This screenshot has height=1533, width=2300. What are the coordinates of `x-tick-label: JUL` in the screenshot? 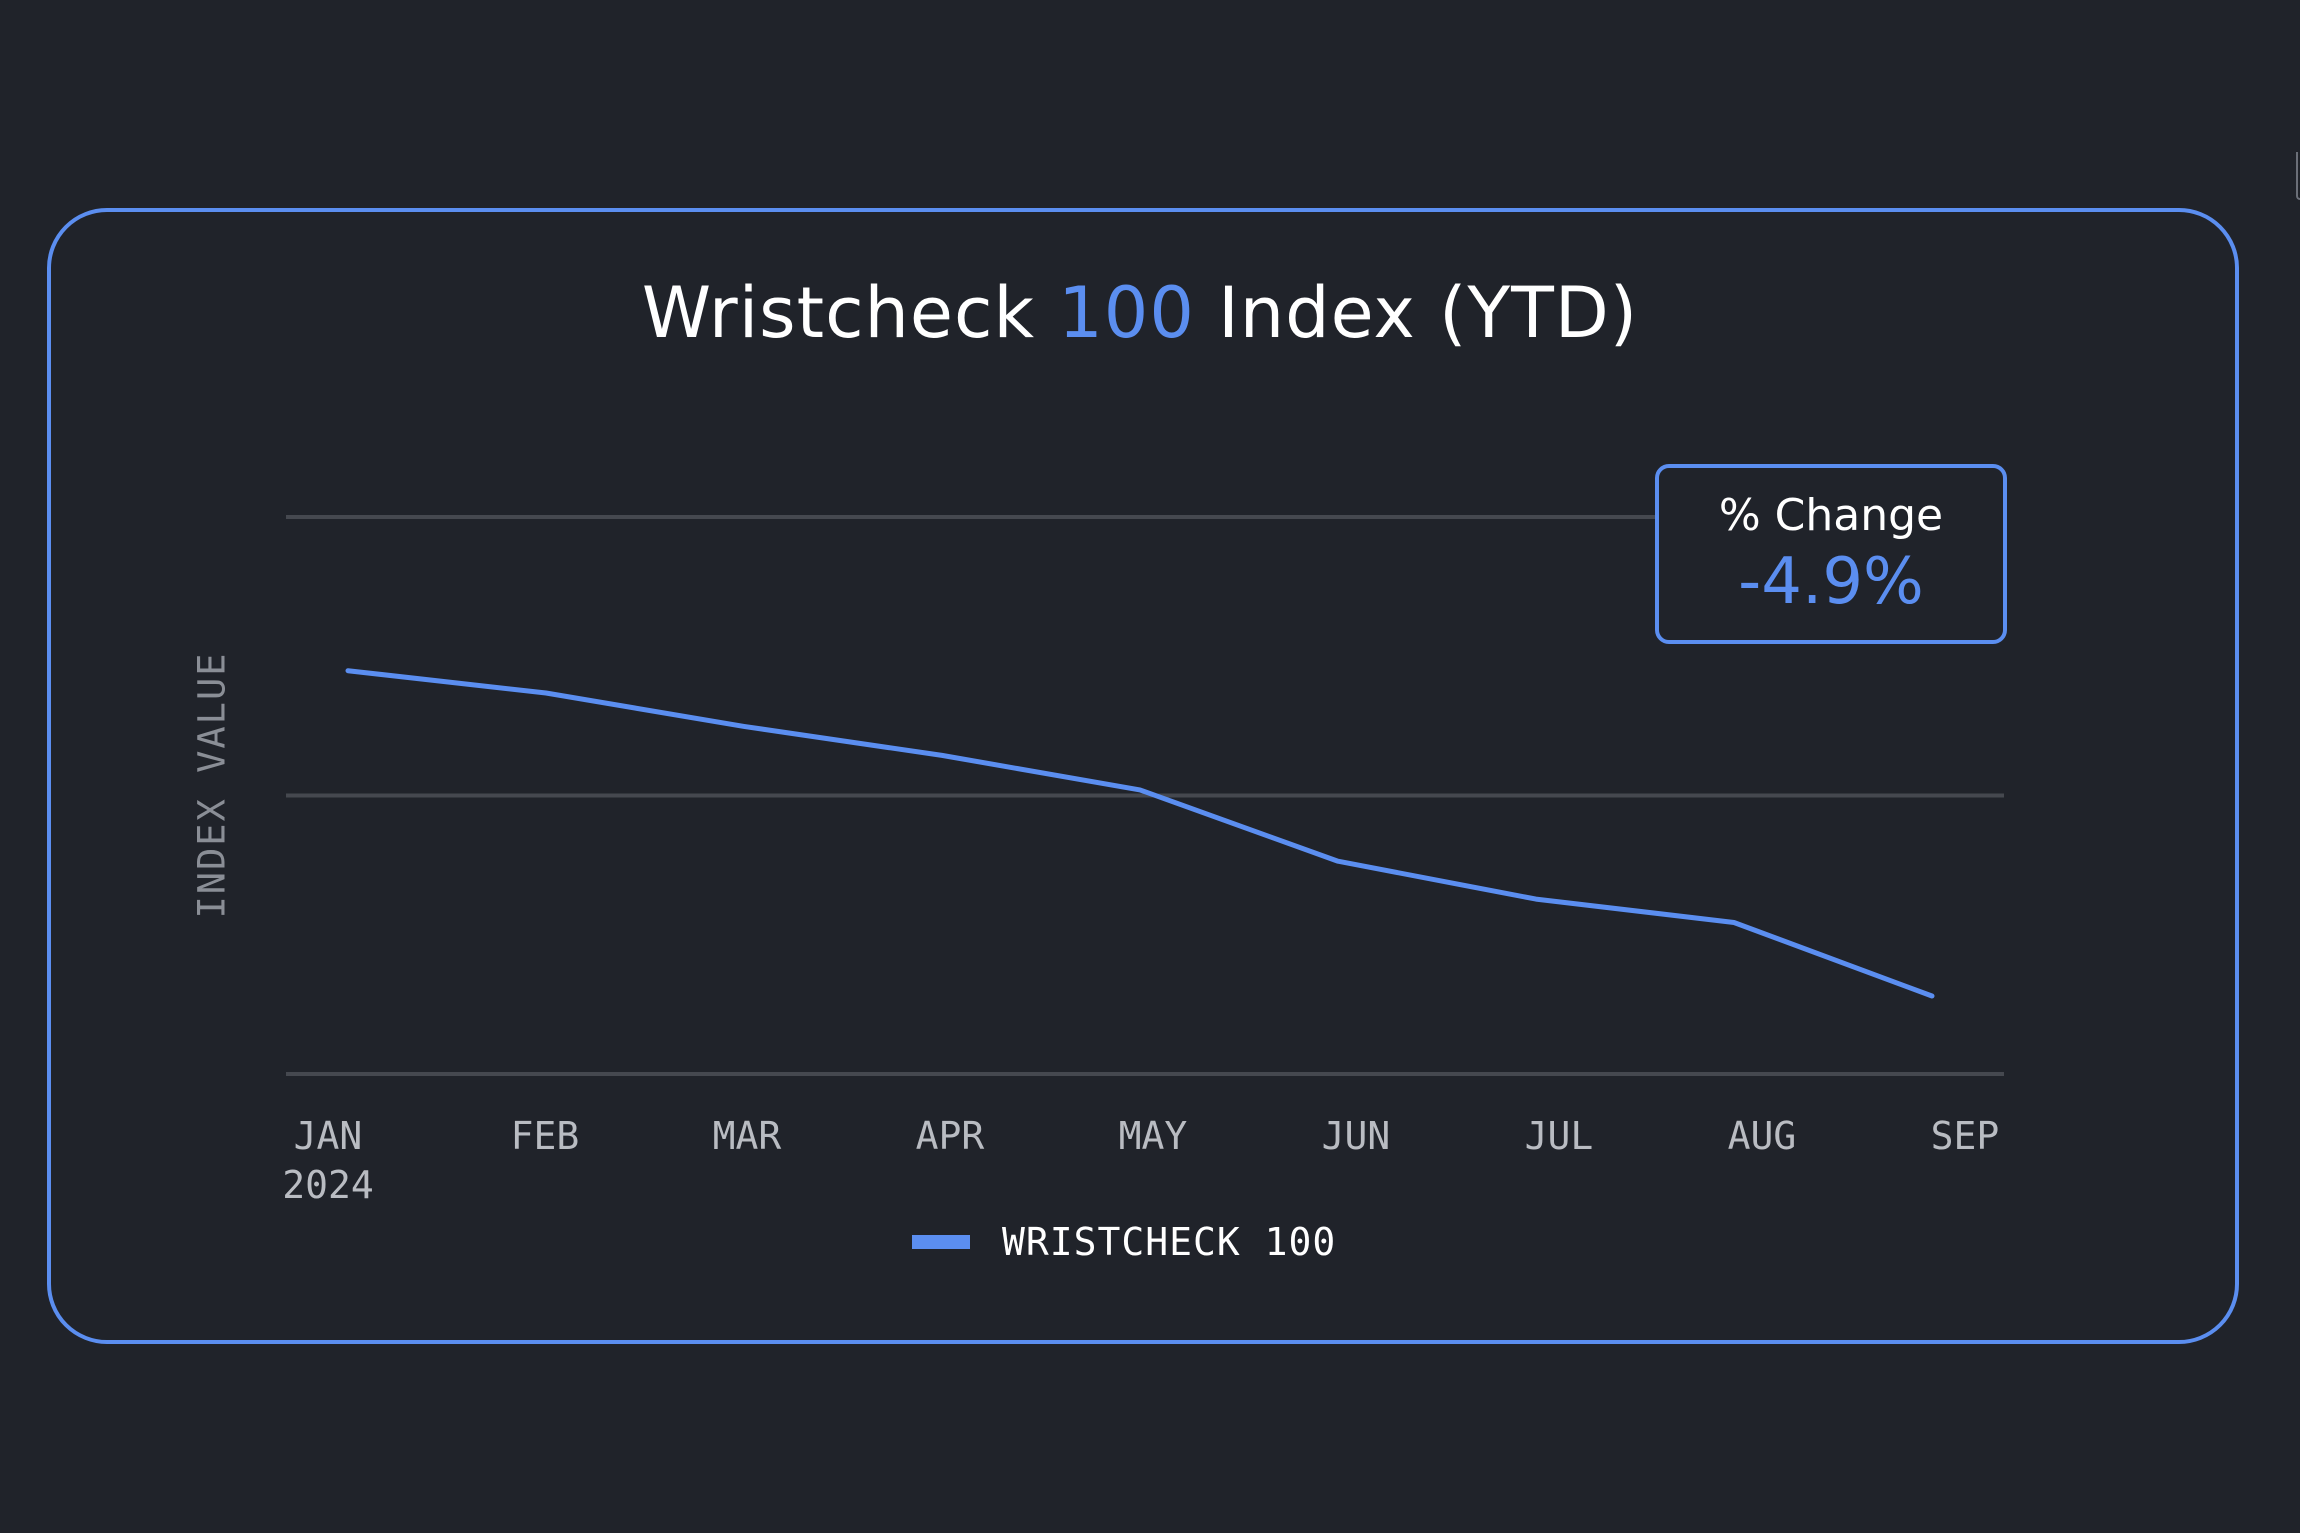 It's located at (1559, 1136).